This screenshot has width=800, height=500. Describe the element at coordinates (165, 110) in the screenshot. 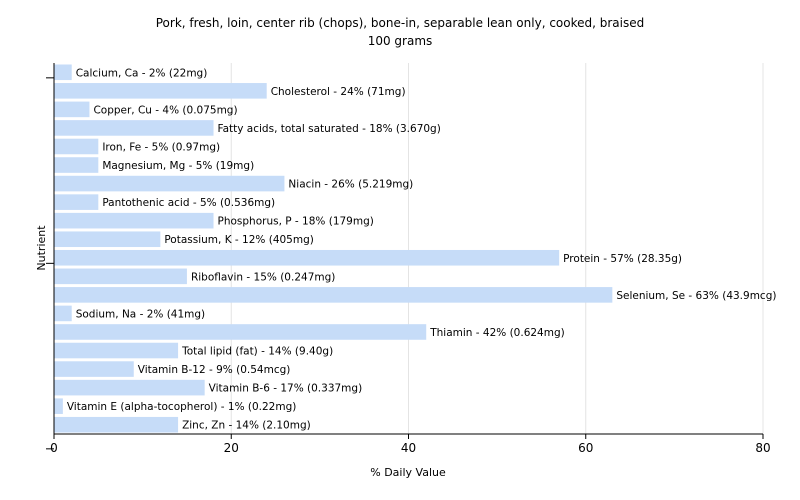

I see `bar-label: Copper, Cu - 4% (0.075mg)` at that location.